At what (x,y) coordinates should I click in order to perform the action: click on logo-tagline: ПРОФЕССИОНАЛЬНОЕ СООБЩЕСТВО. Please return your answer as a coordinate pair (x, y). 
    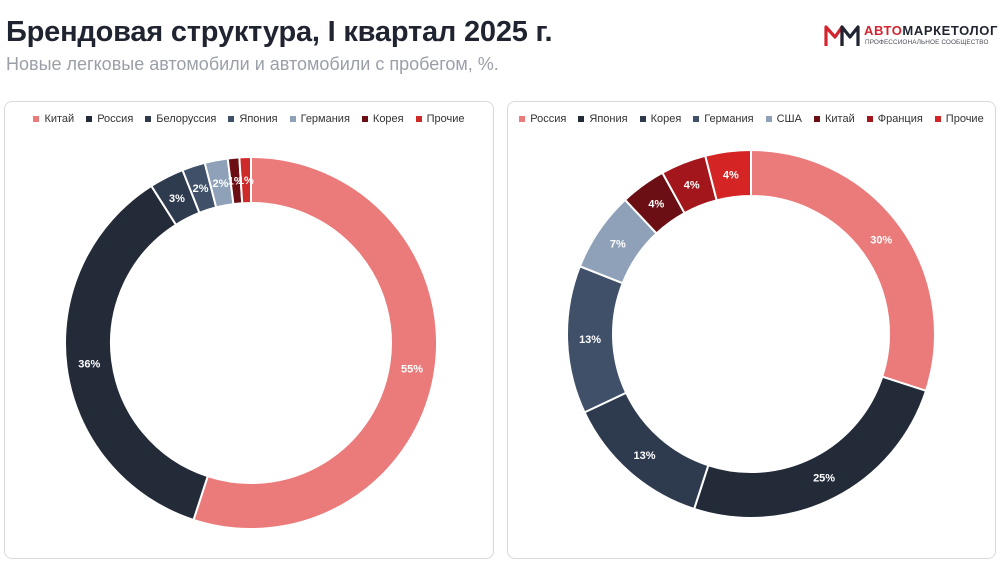
    Looking at the image, I should click on (927, 42).